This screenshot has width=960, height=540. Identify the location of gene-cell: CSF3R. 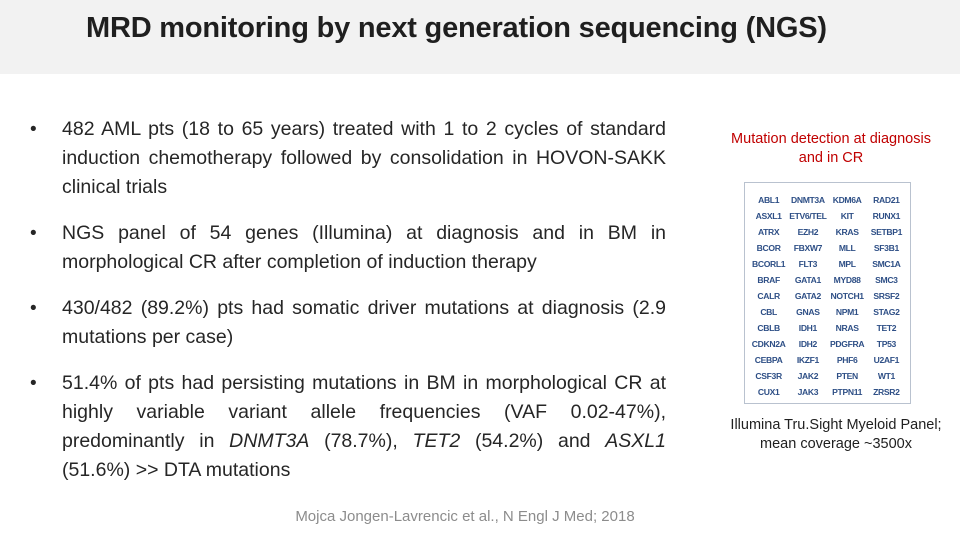
(768, 376).